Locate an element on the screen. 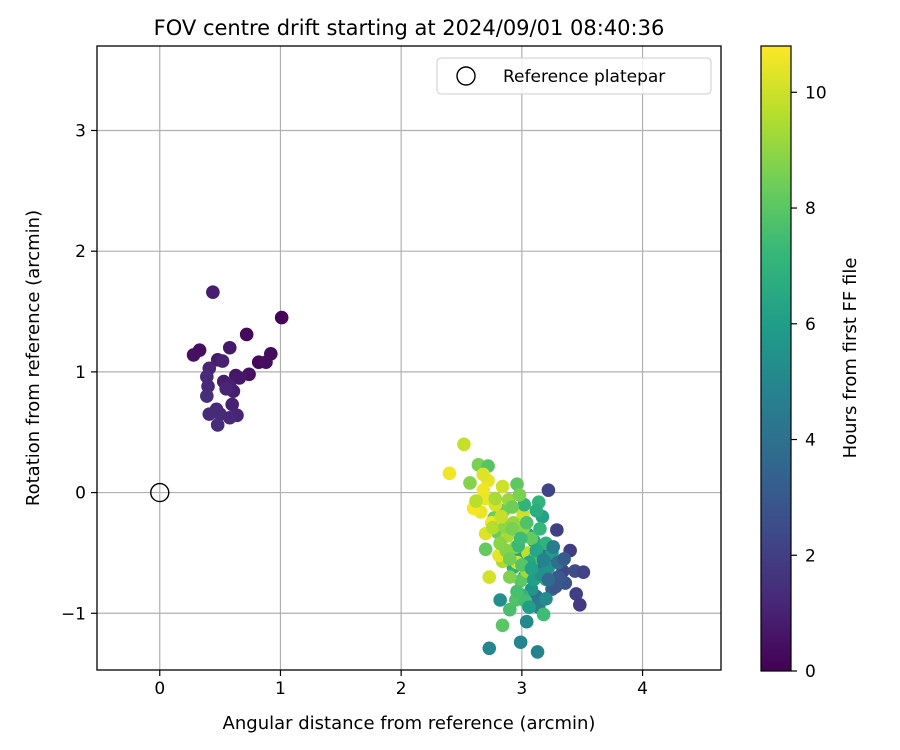 The height and width of the screenshot is (750, 900). x-tick-label: 1 is located at coordinates (280, 689).